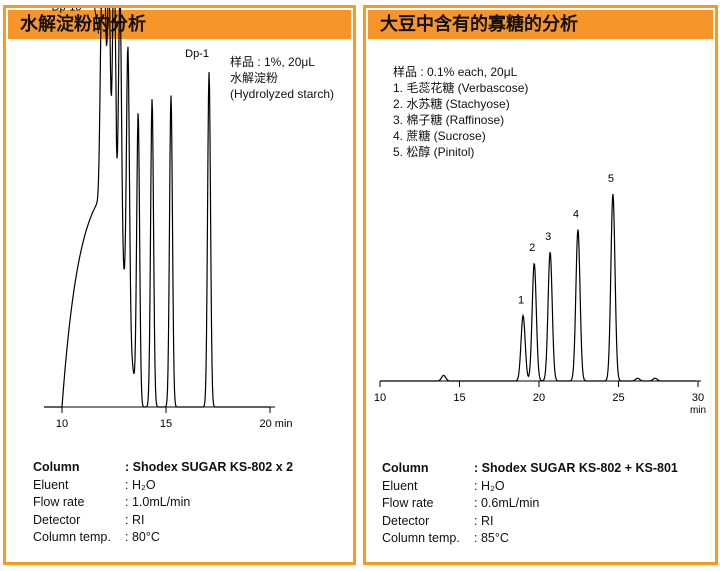  I want to click on condition-row: Column : Shodex SUGAR KS-802 x 2, so click(163, 468).